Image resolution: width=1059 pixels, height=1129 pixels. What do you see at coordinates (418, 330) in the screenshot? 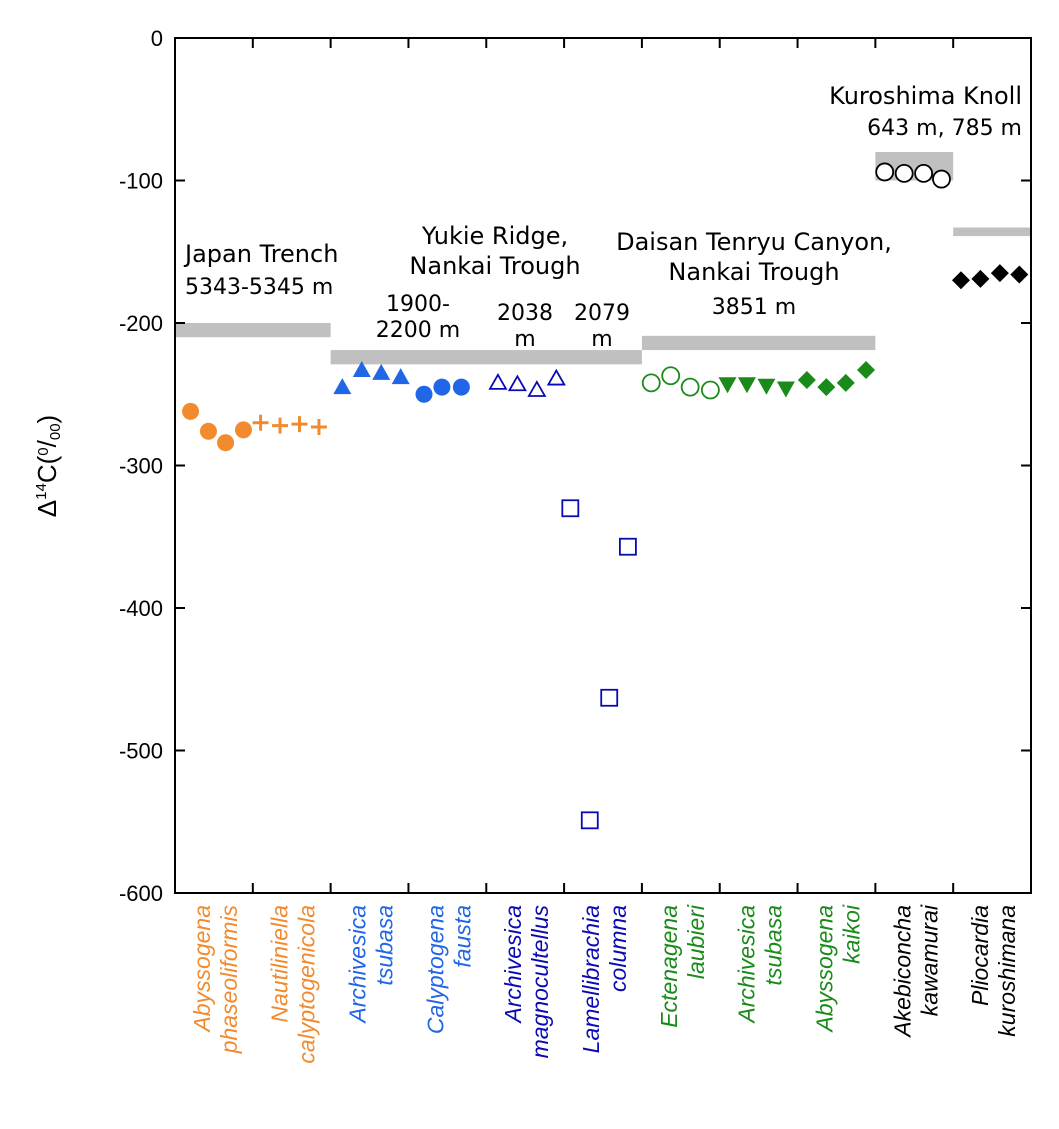
I see `depth-label-line: 2200 m` at bounding box center [418, 330].